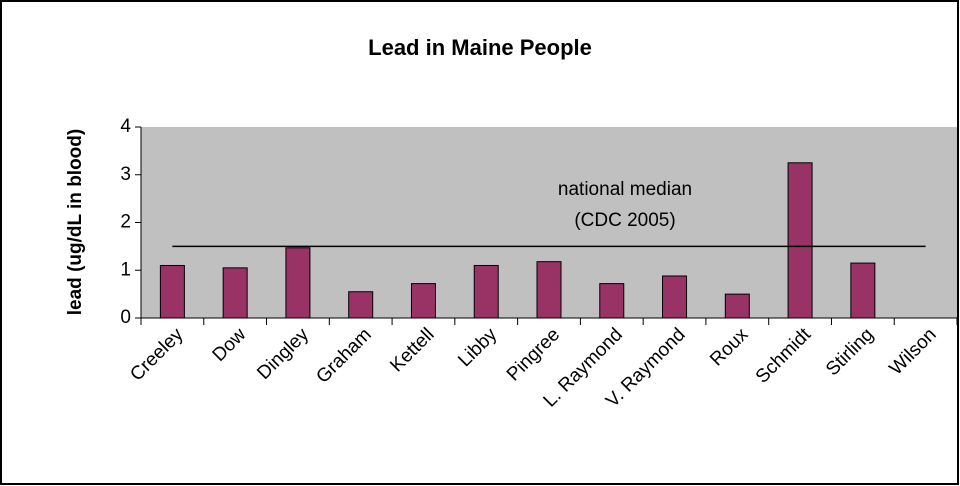  Describe the element at coordinates (125, 222) in the screenshot. I see `y-tick-label: 2` at that location.